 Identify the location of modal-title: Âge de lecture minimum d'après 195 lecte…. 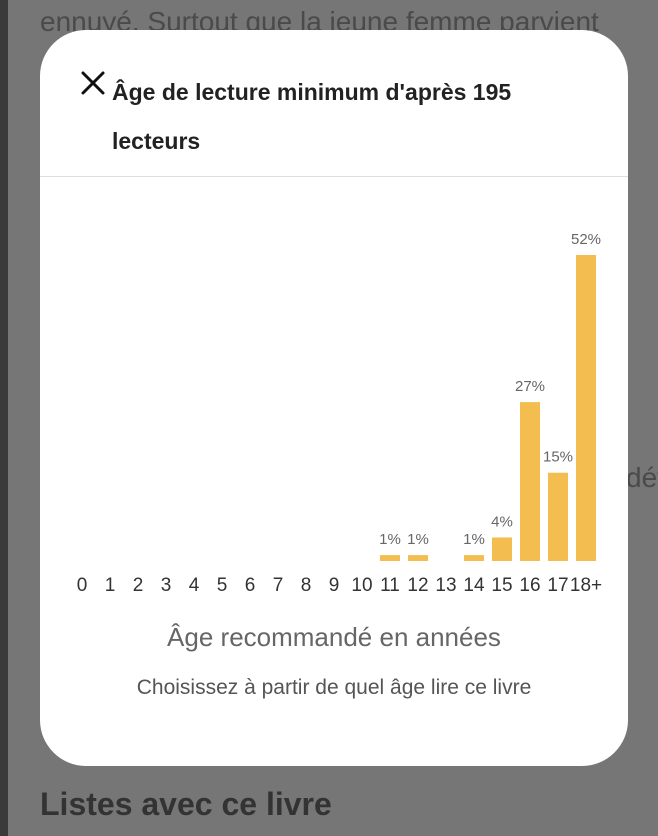
(312, 116).